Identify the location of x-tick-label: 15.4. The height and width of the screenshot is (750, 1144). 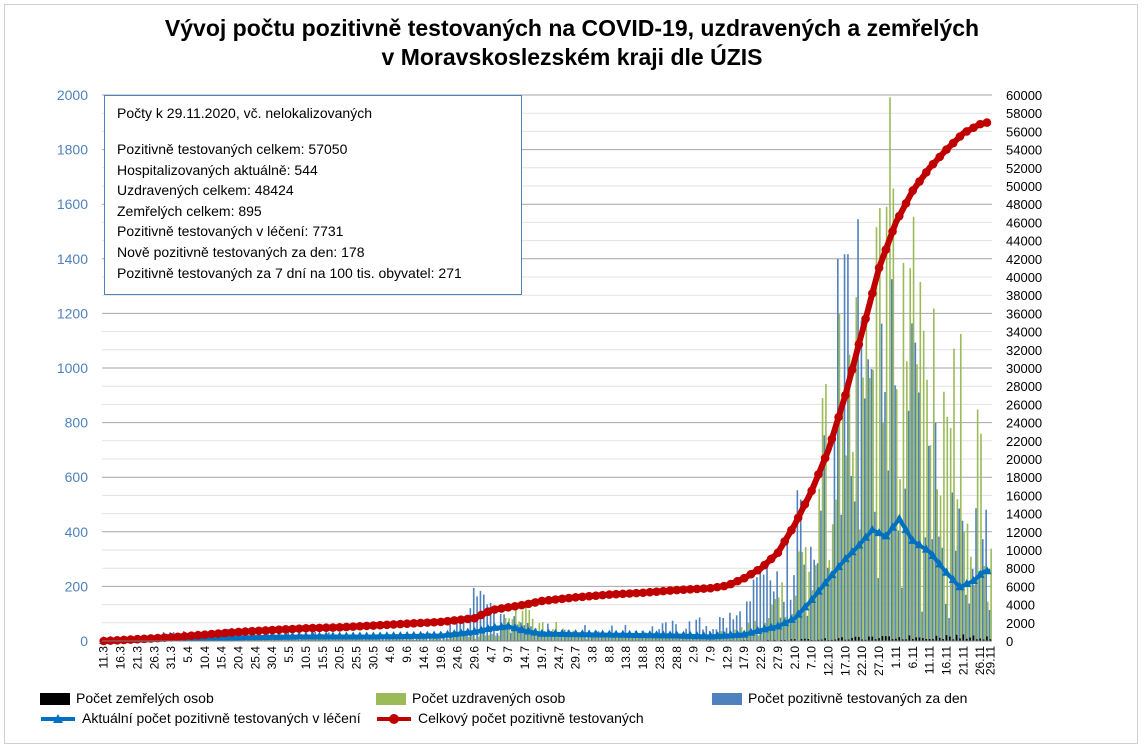
(222, 658).